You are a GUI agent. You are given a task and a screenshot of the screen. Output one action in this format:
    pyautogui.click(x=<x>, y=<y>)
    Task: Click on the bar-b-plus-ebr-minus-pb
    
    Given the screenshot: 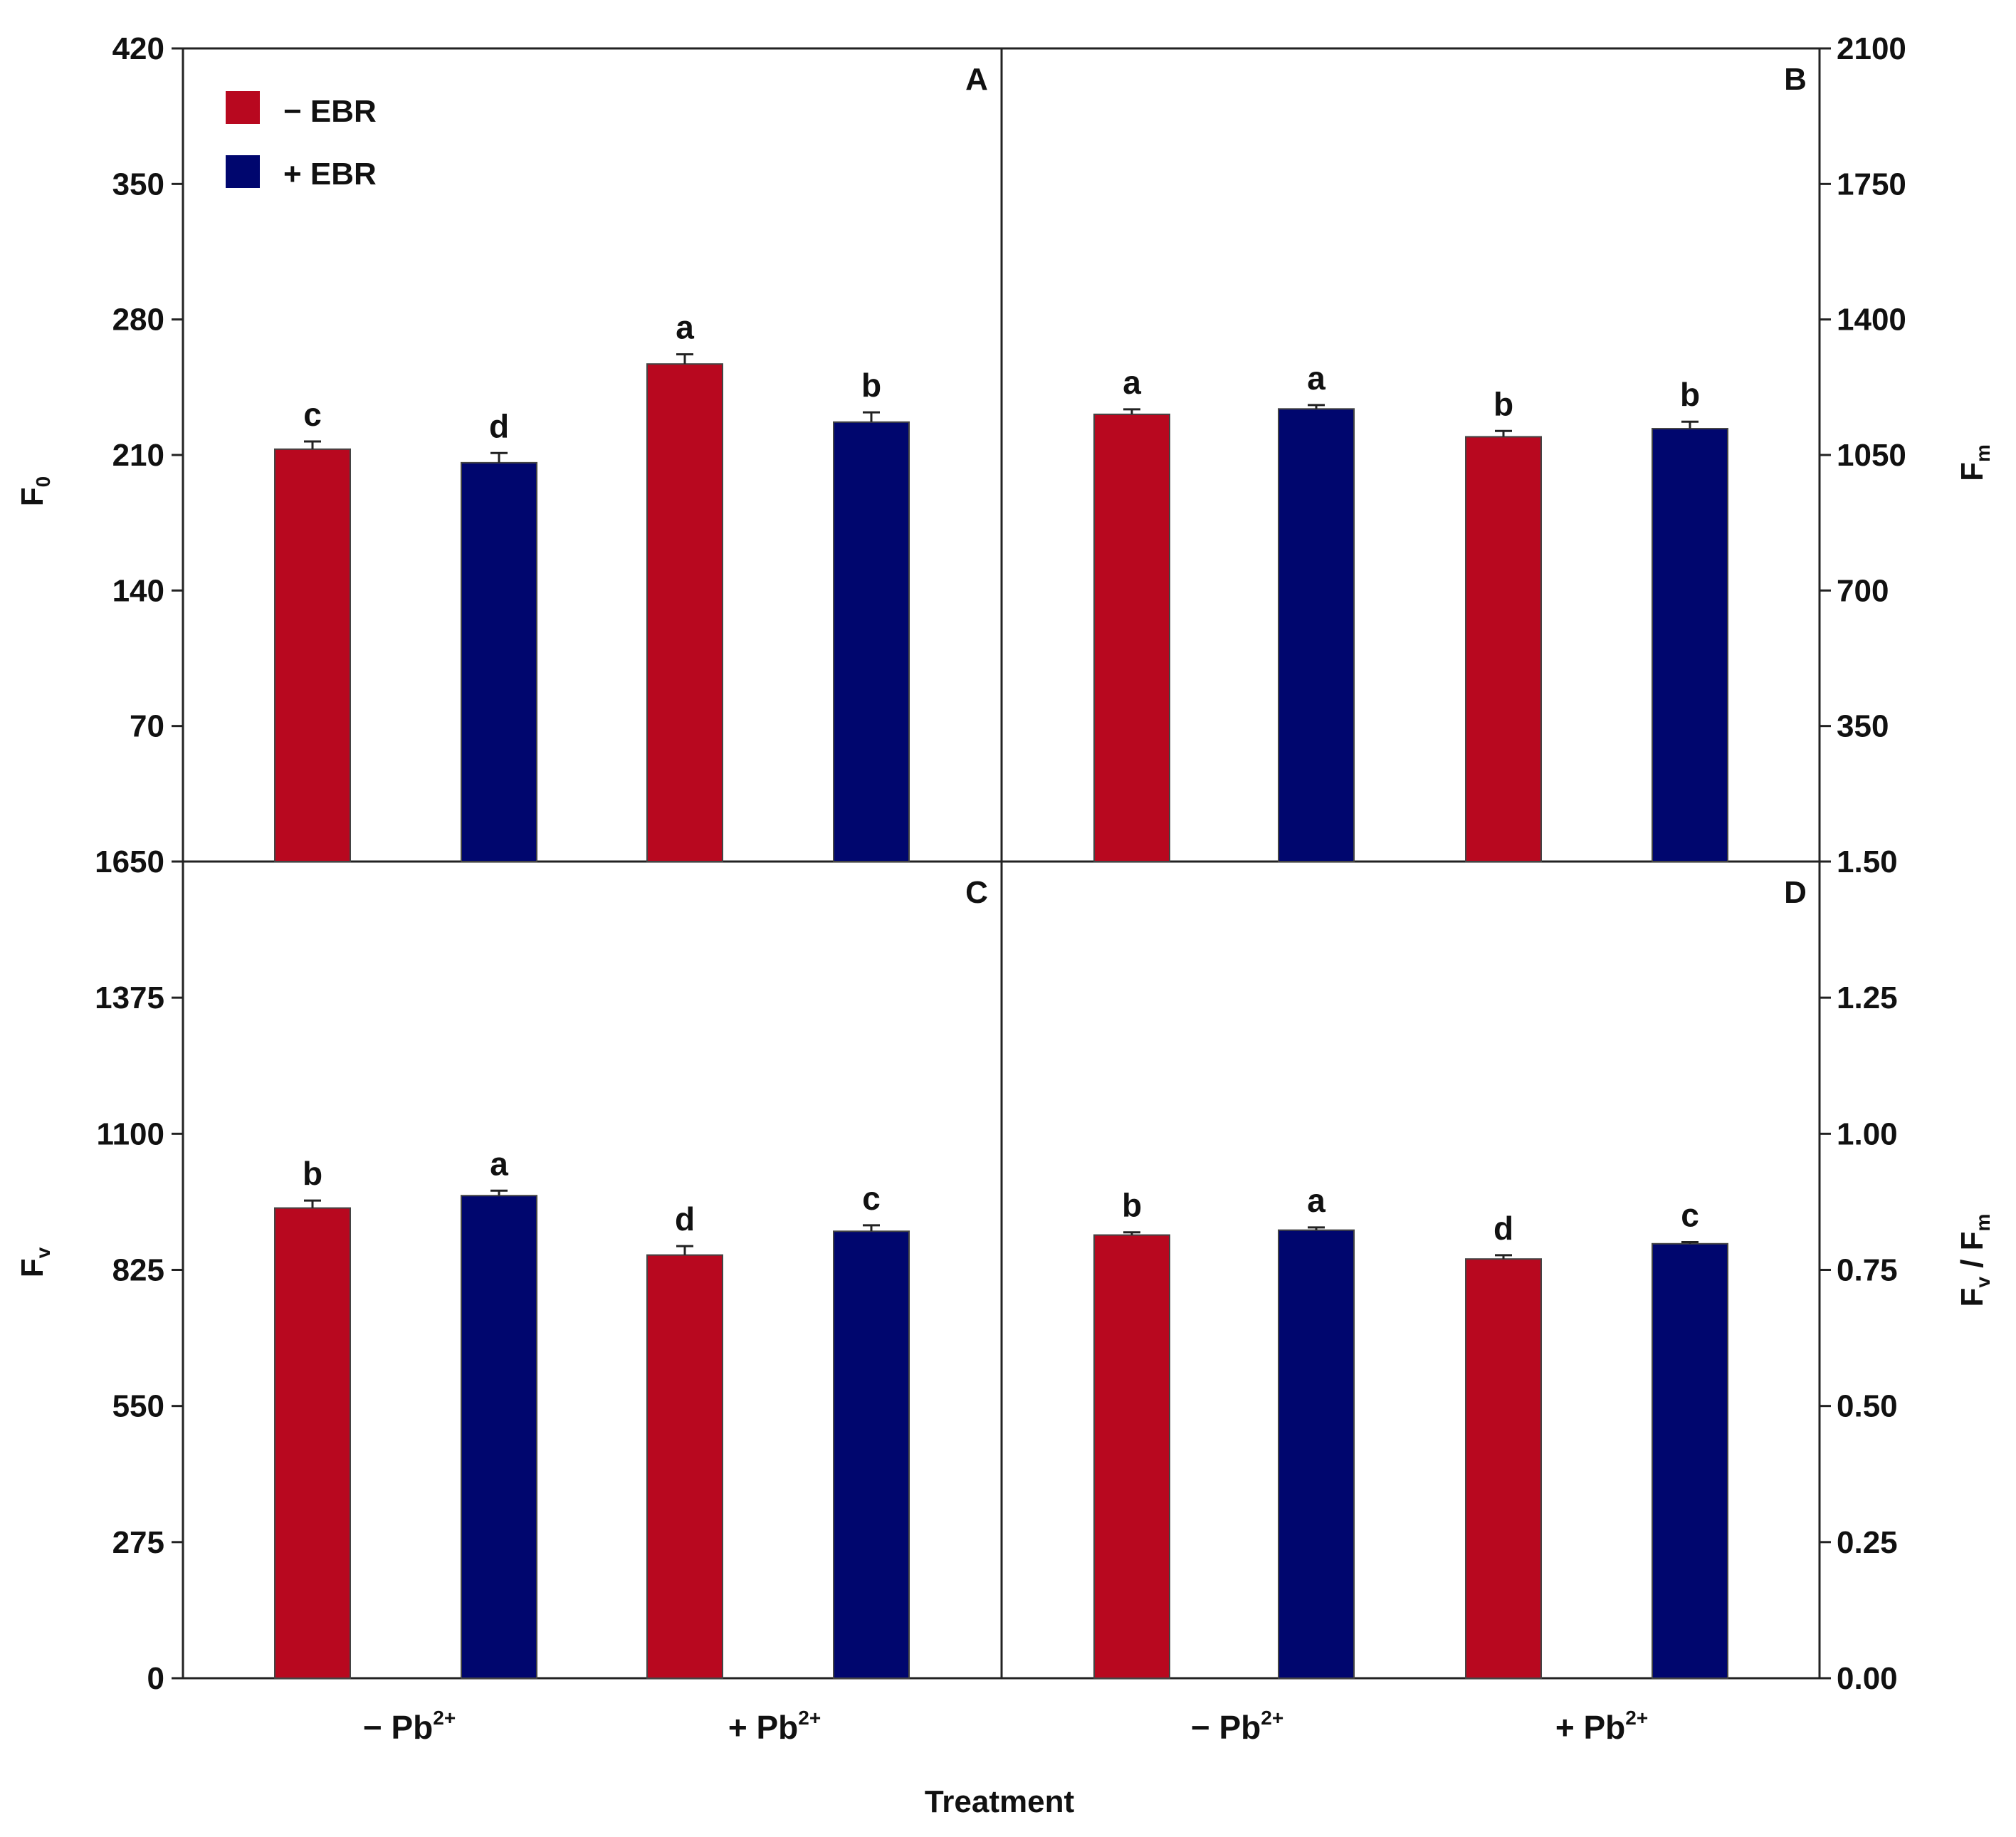 What is the action you would take?
    pyautogui.click(x=1316, y=635)
    